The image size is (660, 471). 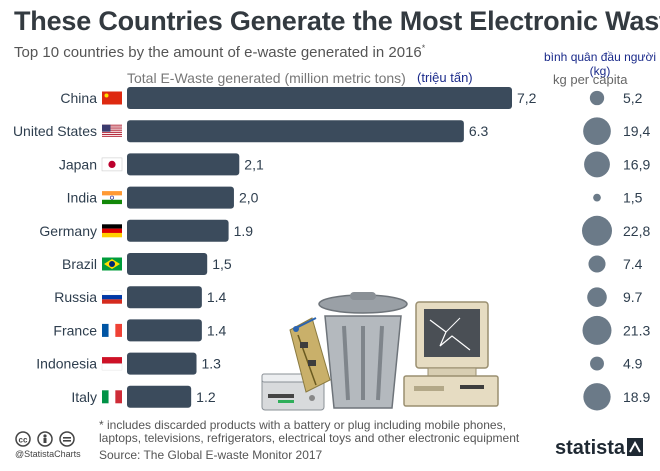 What do you see at coordinates (635, 447) in the screenshot?
I see `statista-logo-icon` at bounding box center [635, 447].